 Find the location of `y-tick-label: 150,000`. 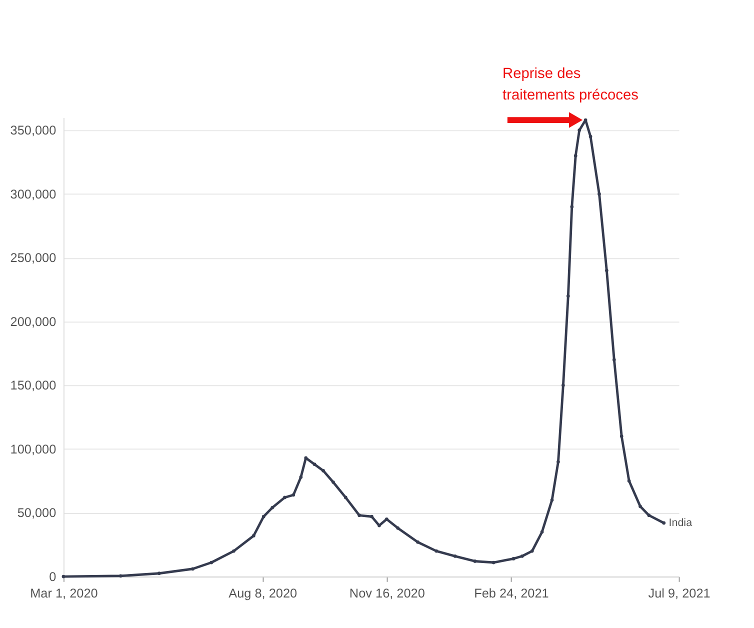

y-tick-label: 150,000 is located at coordinates (33, 385).